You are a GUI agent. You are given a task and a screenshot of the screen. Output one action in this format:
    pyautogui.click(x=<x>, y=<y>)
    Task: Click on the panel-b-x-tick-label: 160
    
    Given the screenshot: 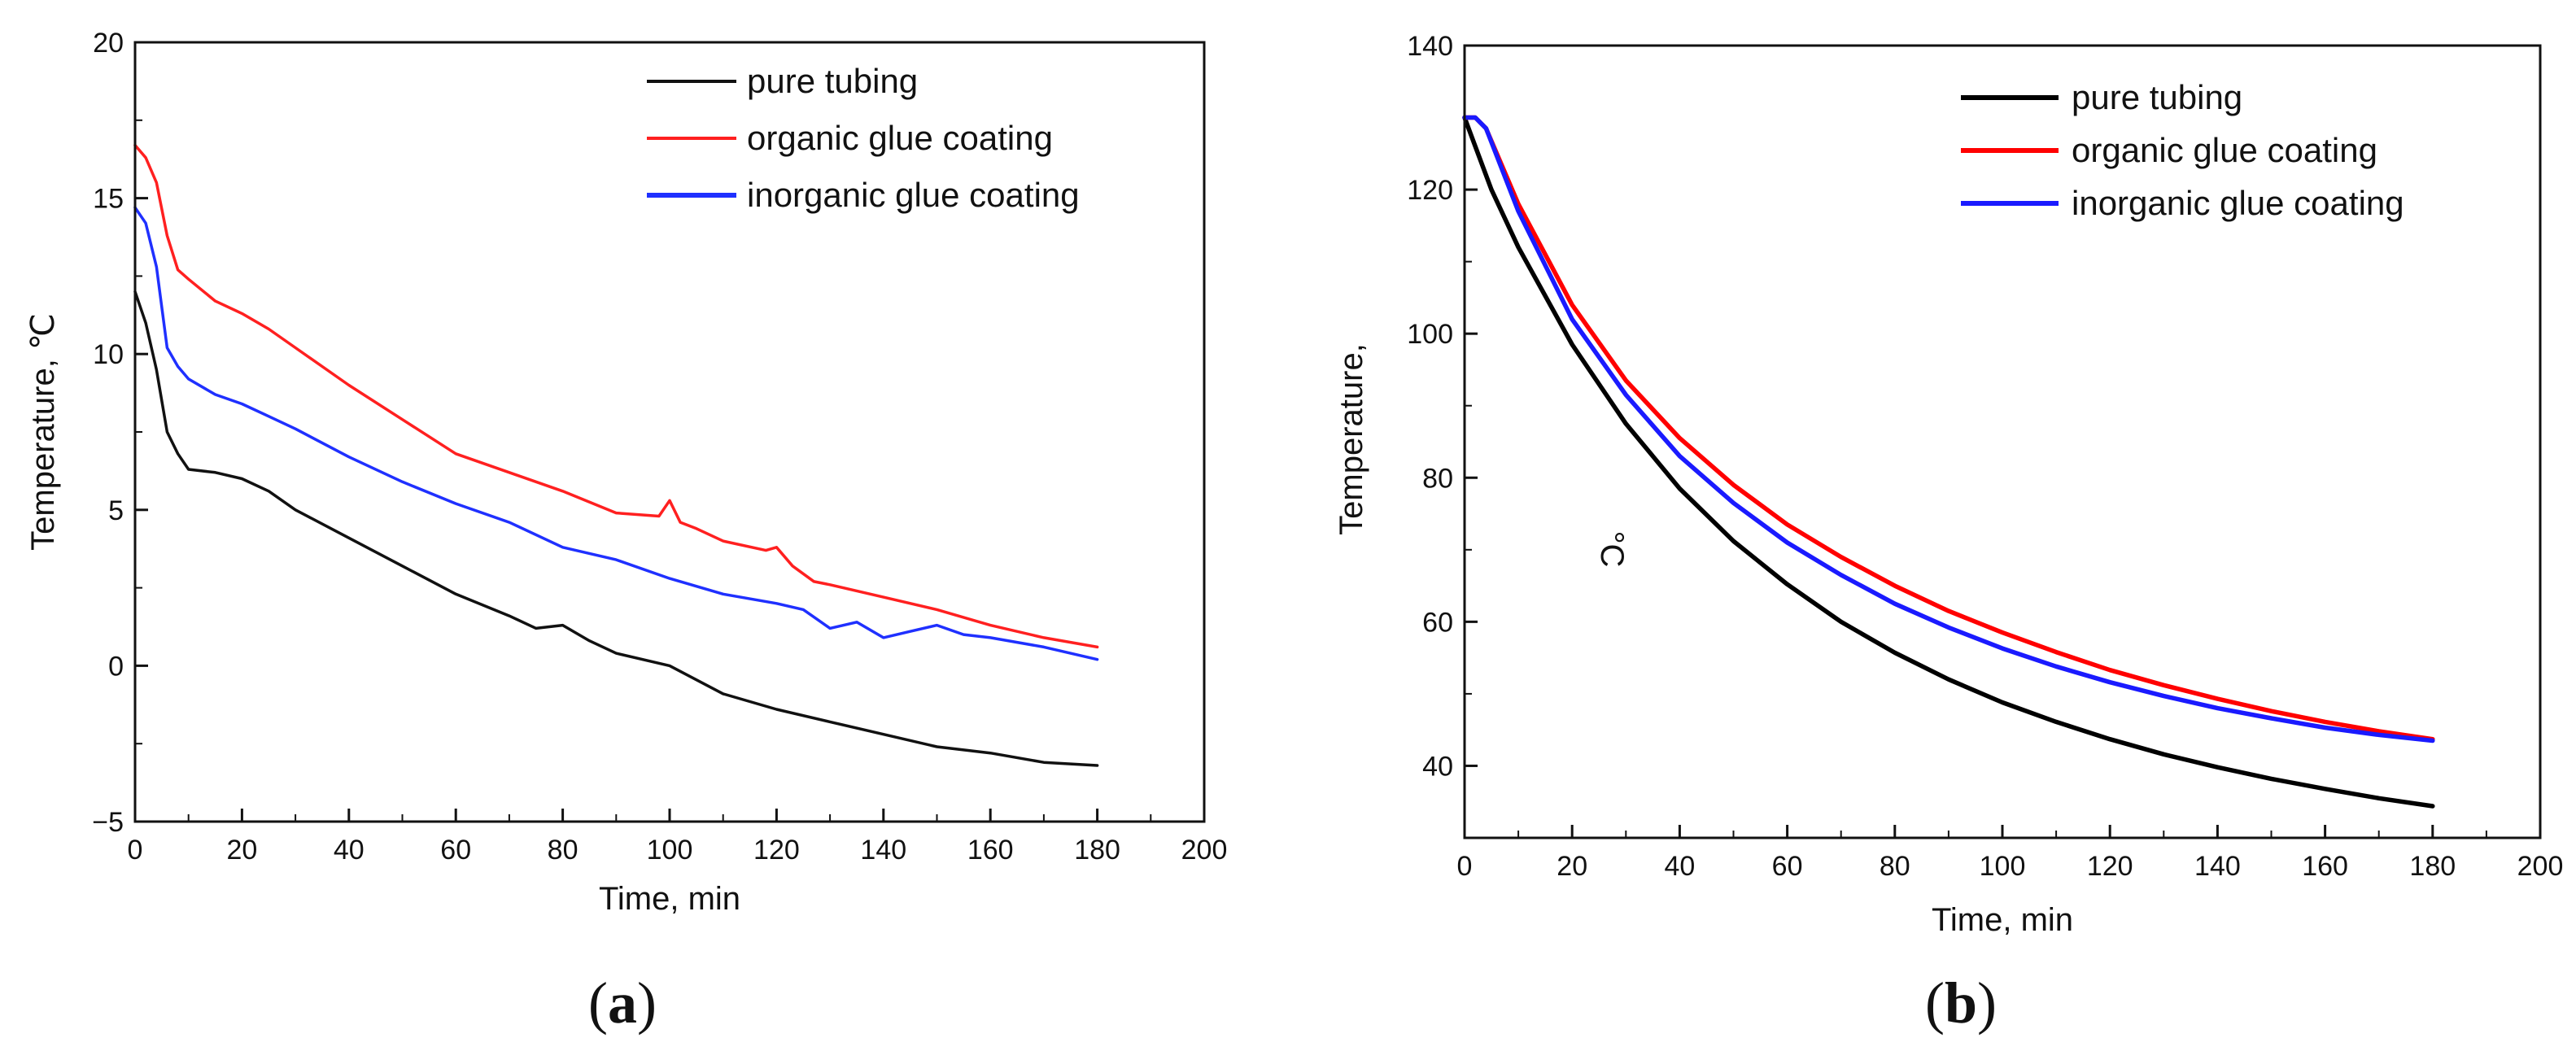 What is the action you would take?
    pyautogui.click(x=2325, y=866)
    